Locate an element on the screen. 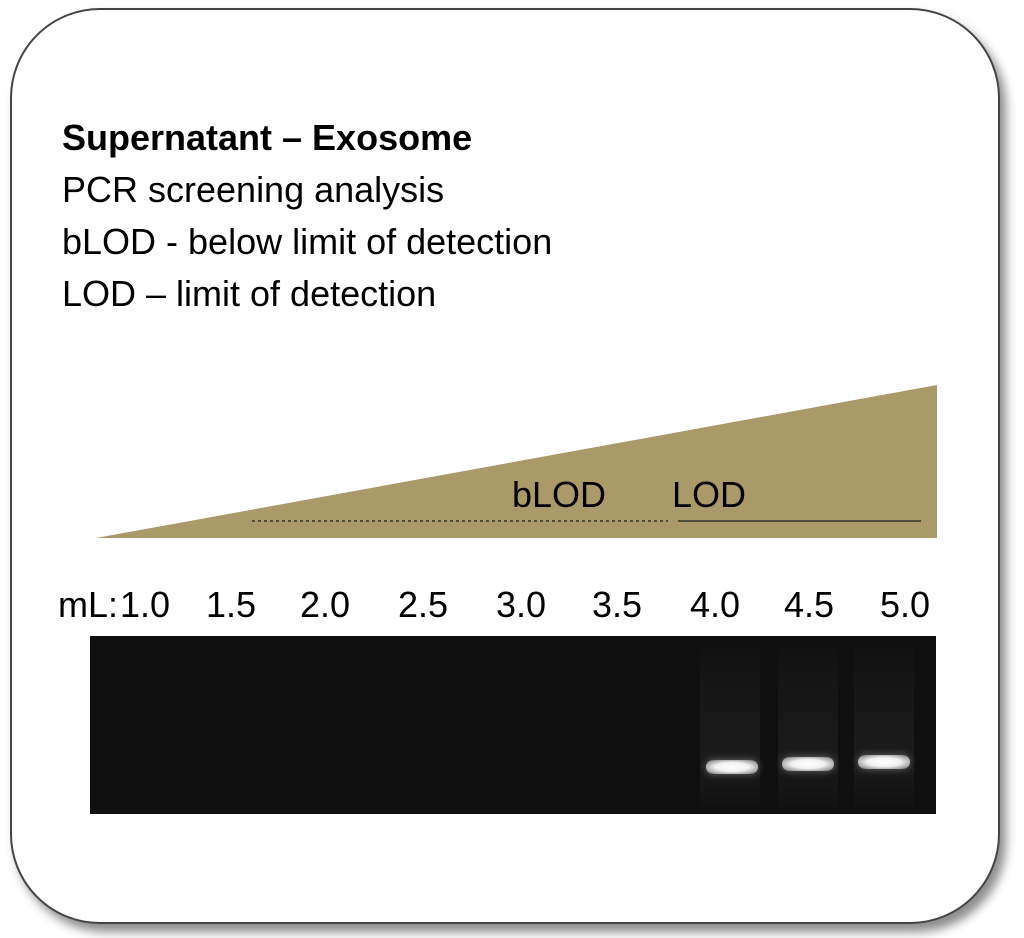 This screenshot has width=1024, height=938. volume-labels-row: mL: 1.0 1.5 2.0 2.5 3.0 3.5 4.0 4.5 5.0 is located at coordinates (512, 607).